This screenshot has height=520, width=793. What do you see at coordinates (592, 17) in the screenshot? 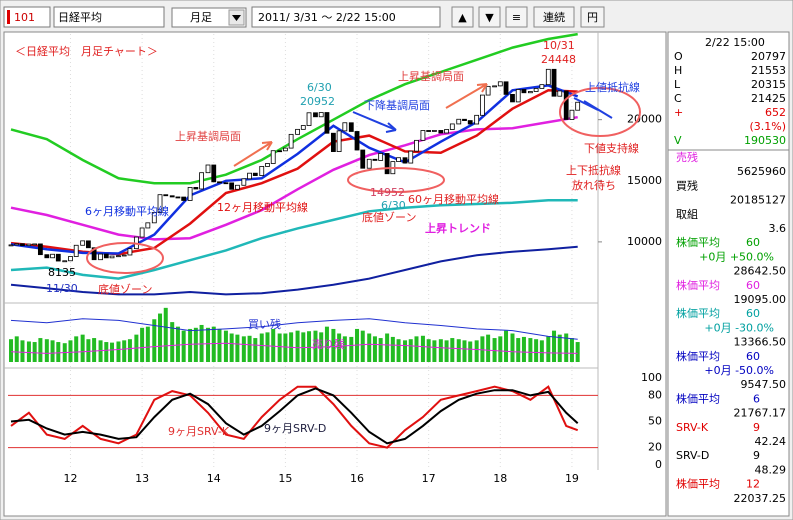
I see `yen-button` at bounding box center [592, 17].